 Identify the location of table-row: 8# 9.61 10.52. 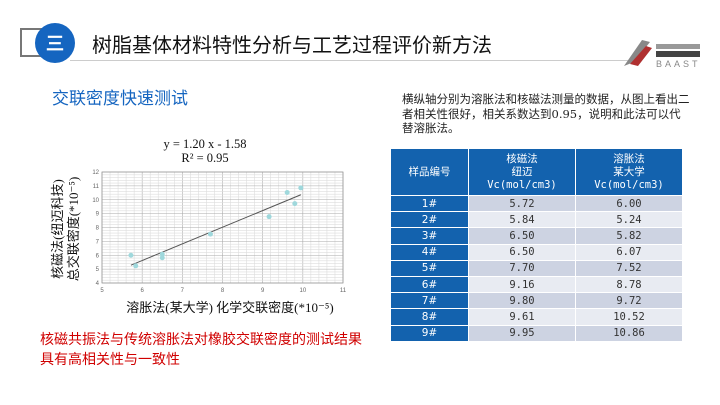
(536, 317).